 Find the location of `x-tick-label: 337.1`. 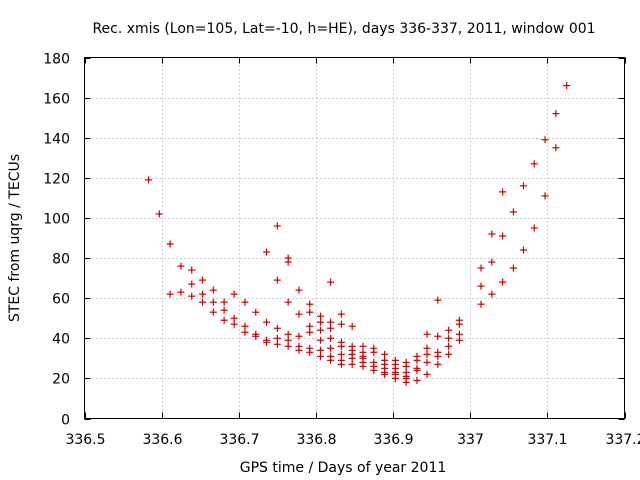

x-tick-label: 337.1 is located at coordinates (547, 440).